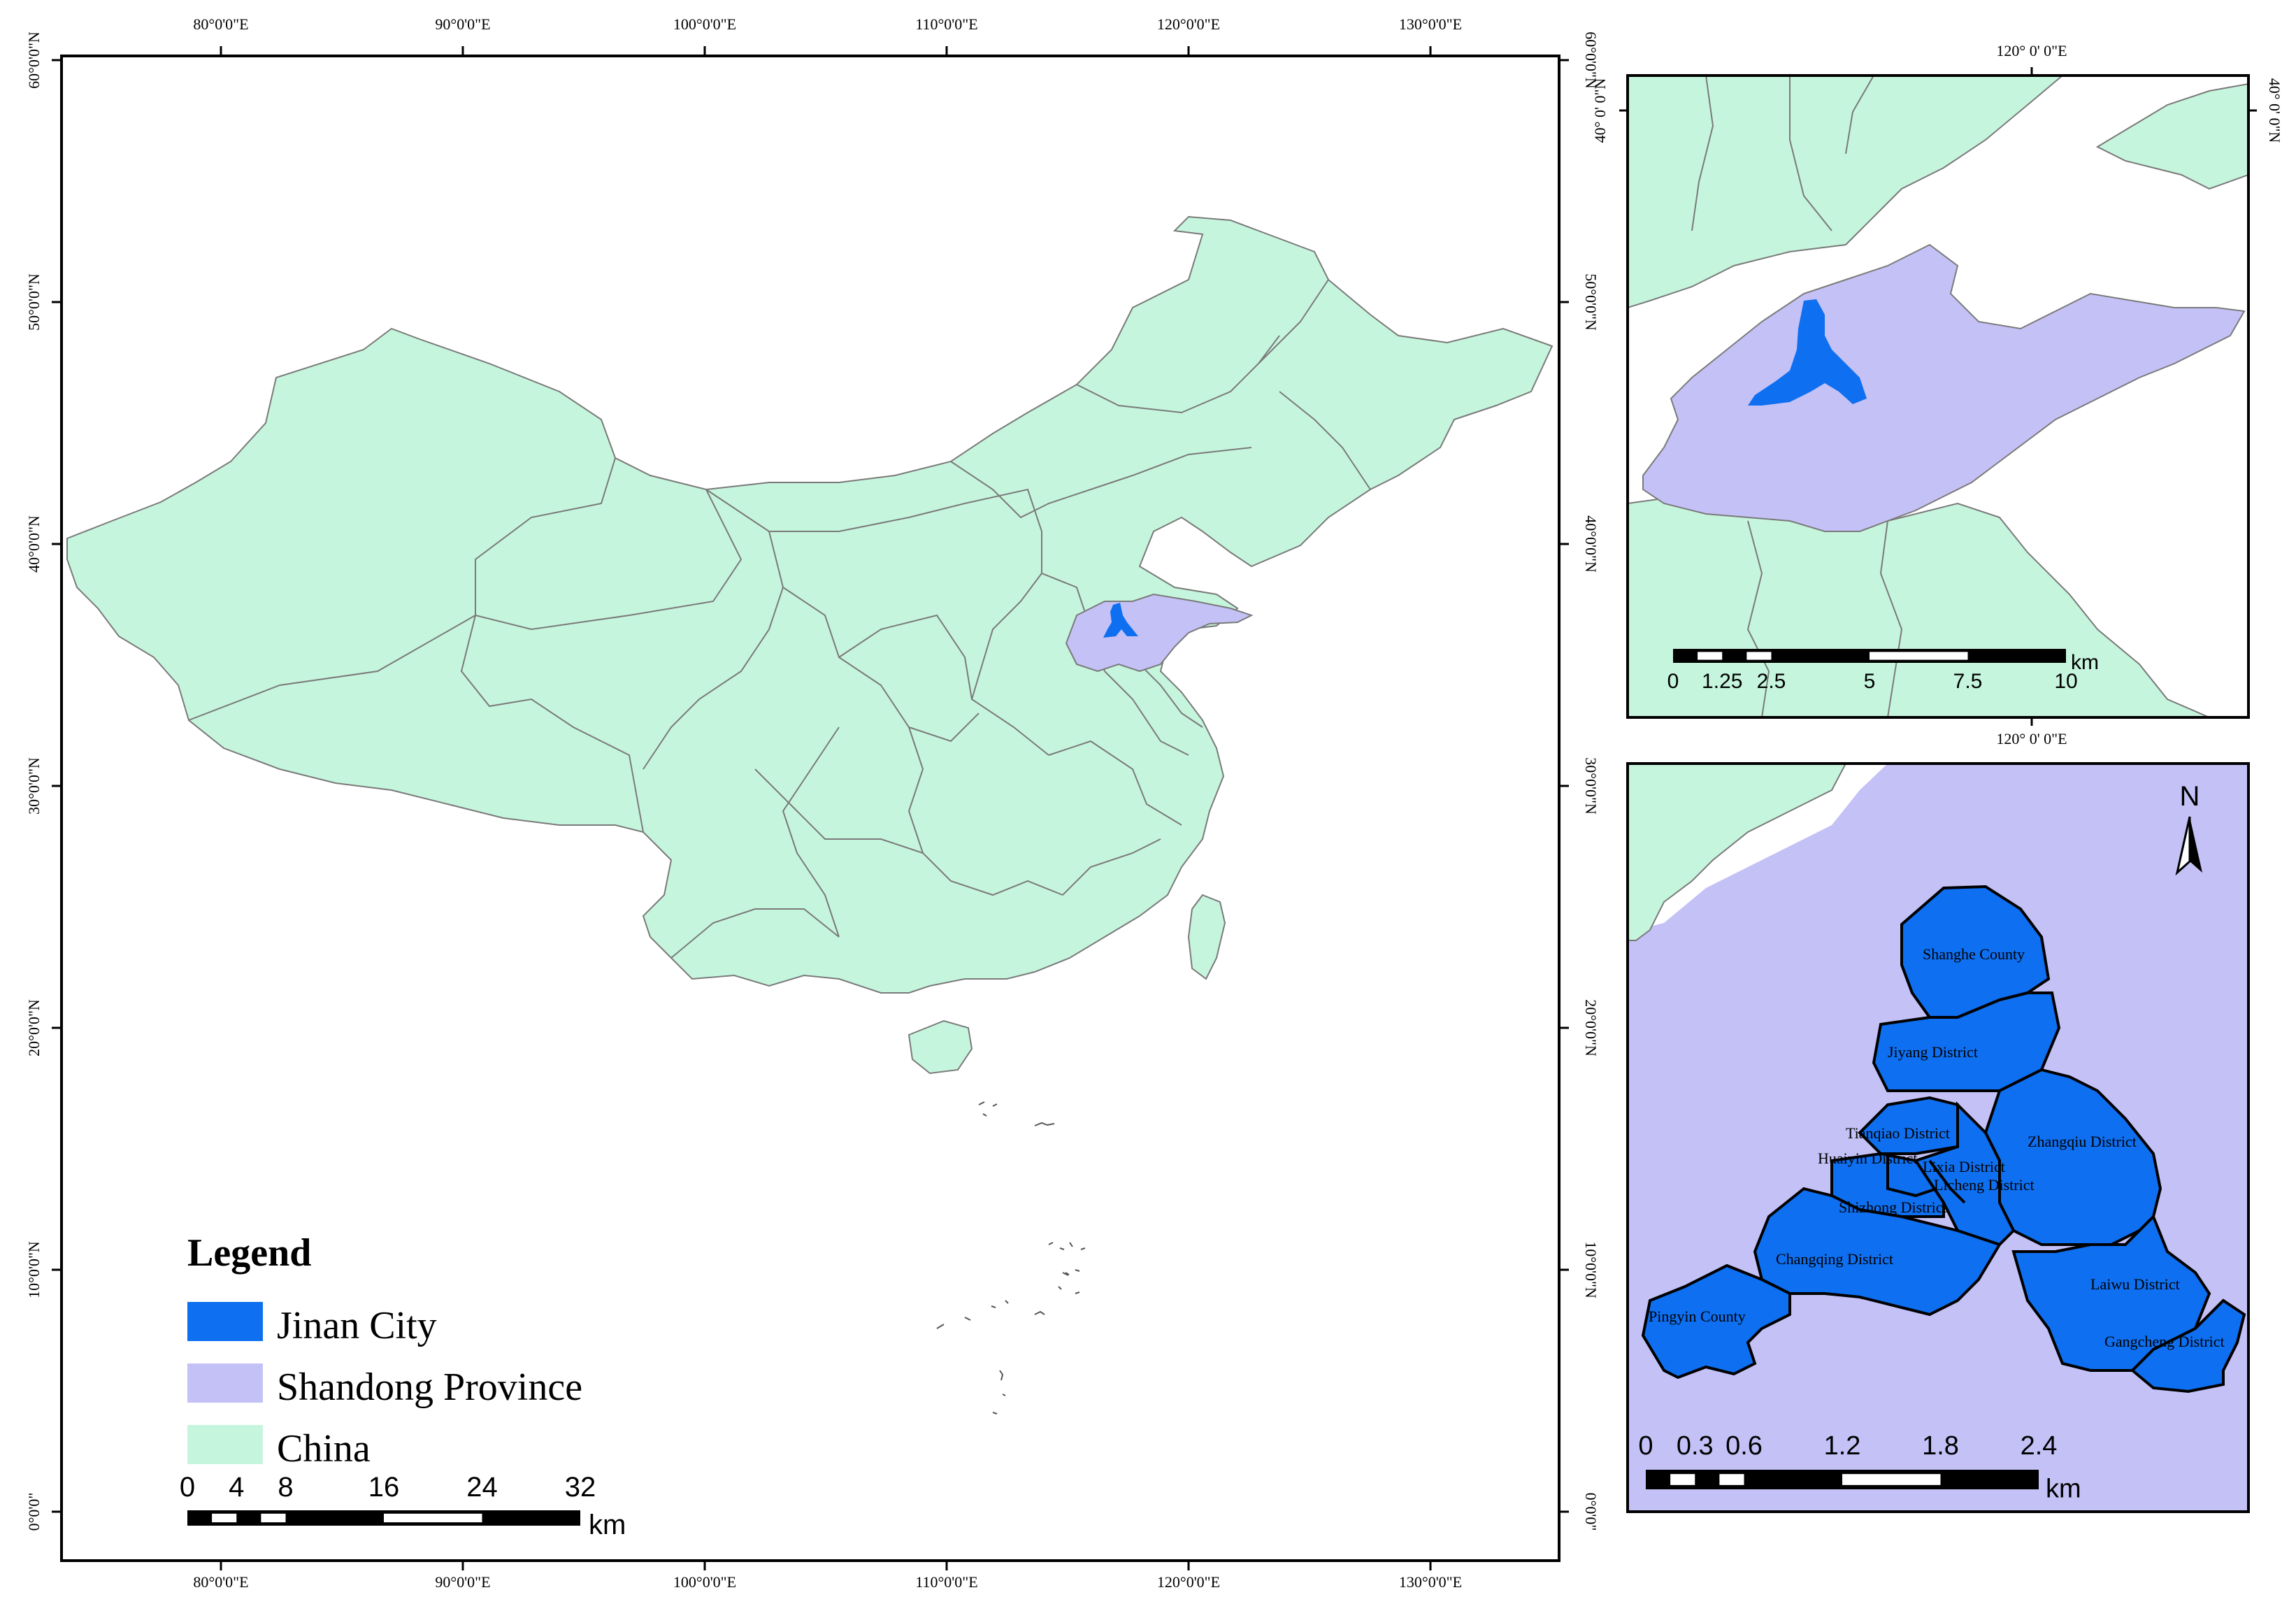 The width and height of the screenshot is (2296, 1597). I want to click on scalebar-tick-label: 7.5, so click(1968, 681).